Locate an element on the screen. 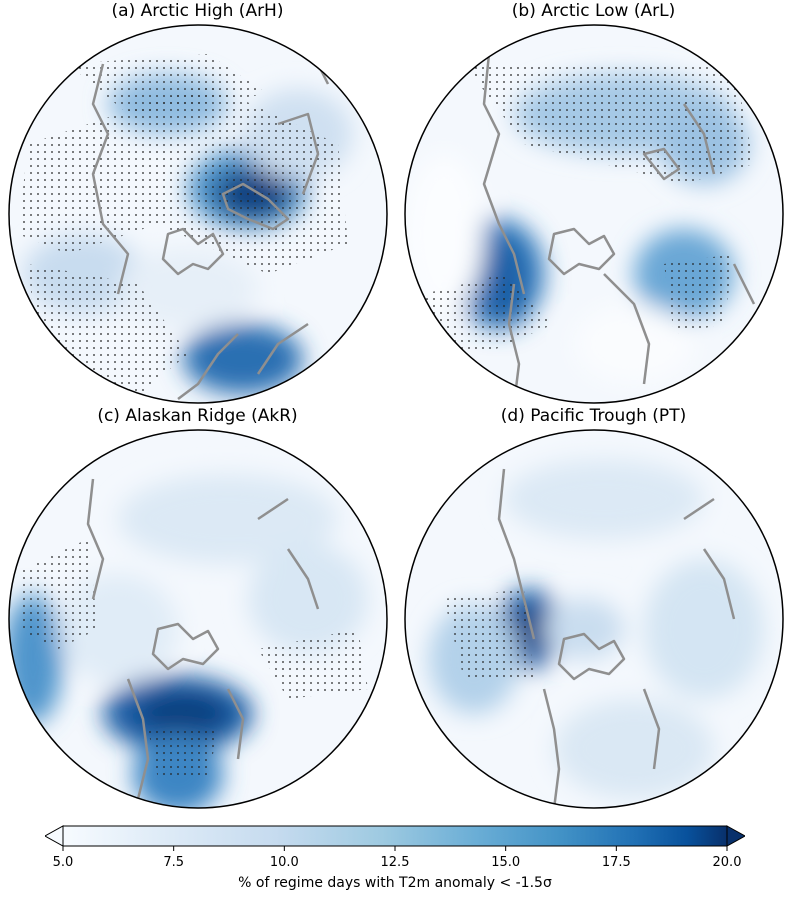 This screenshot has height=900, width=791. colorbar-bar is located at coordinates (395, 836).